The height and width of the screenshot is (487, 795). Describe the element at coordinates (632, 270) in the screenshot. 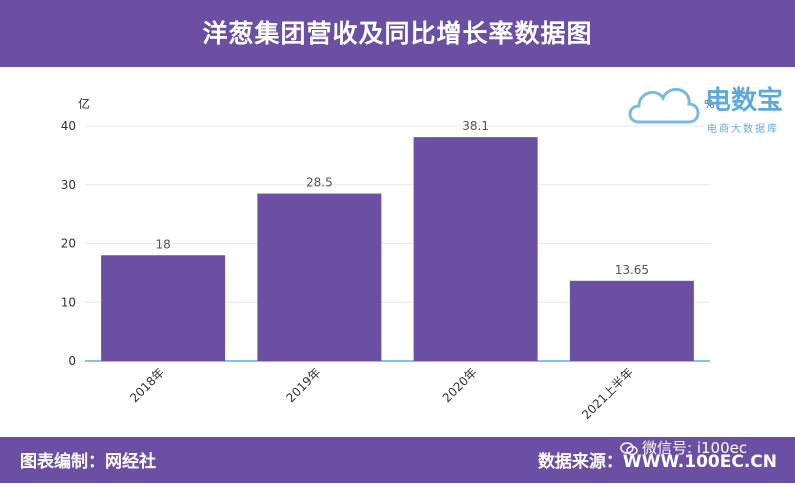

I see `bar-value-label: 13.65` at that location.